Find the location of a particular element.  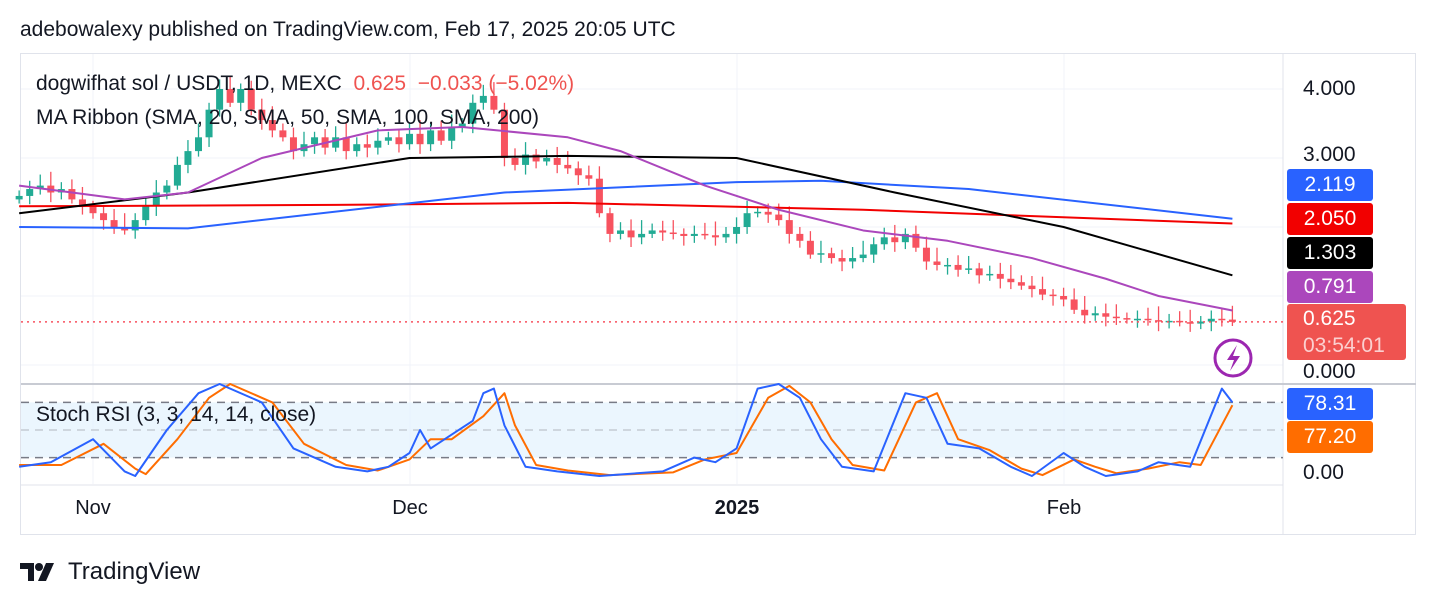

symbol-title: dogwifhat sol / USDT, 1D, MEXC is located at coordinates (189, 83).